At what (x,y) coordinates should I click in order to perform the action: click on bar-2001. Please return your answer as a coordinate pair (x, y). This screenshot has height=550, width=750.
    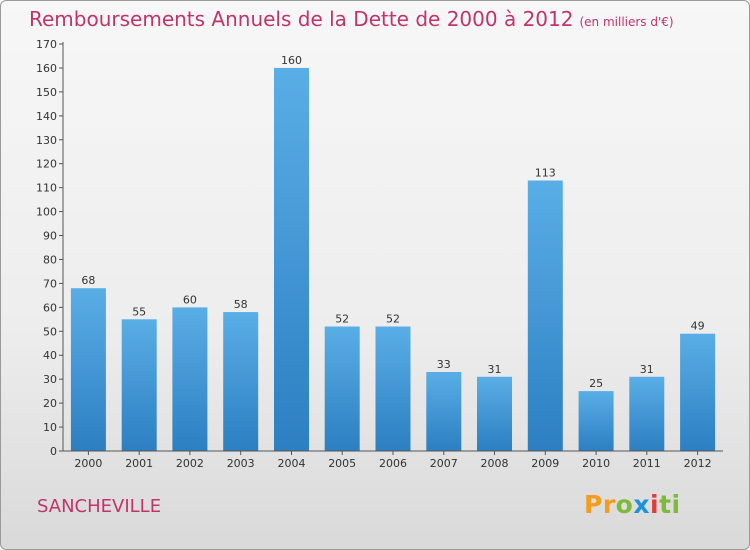
    Looking at the image, I should click on (139, 385).